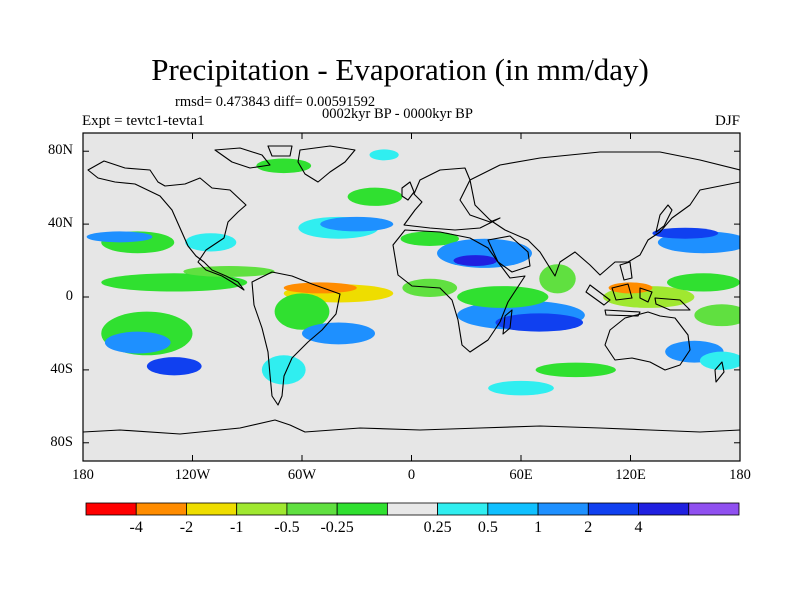 The width and height of the screenshot is (800, 600). I want to click on rmsd-diff-stats: rmsd= 0.473843 diff= 0.00591592, so click(275, 102).